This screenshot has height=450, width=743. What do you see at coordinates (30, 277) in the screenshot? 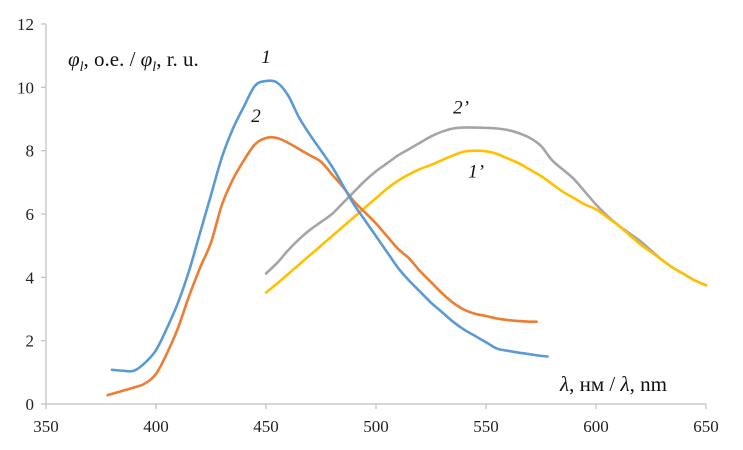
I see `y-tick-label: 4` at bounding box center [30, 277].